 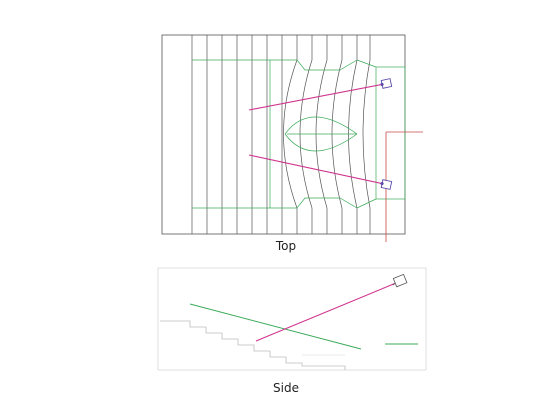 I want to click on top-view-red-marker, so click(x=404, y=186).